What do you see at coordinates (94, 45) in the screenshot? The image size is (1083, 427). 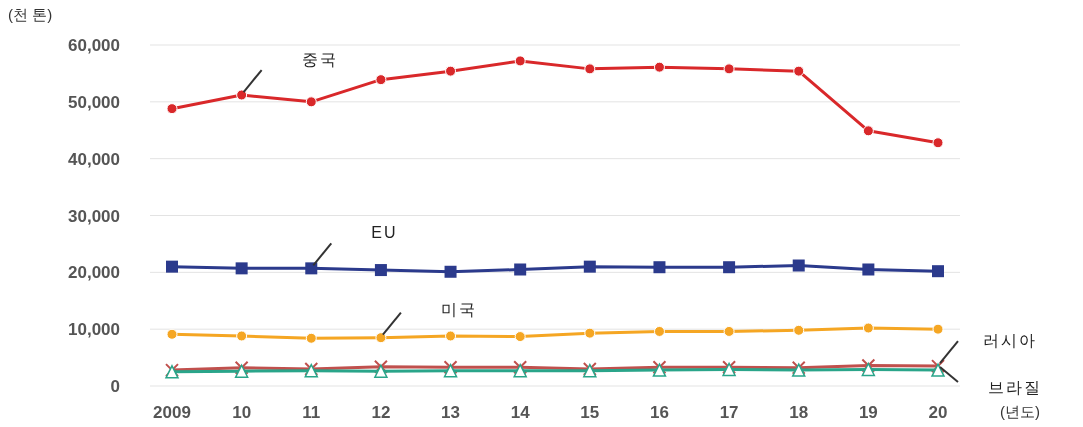 I see `y-tick-label: 60,000` at bounding box center [94, 45].